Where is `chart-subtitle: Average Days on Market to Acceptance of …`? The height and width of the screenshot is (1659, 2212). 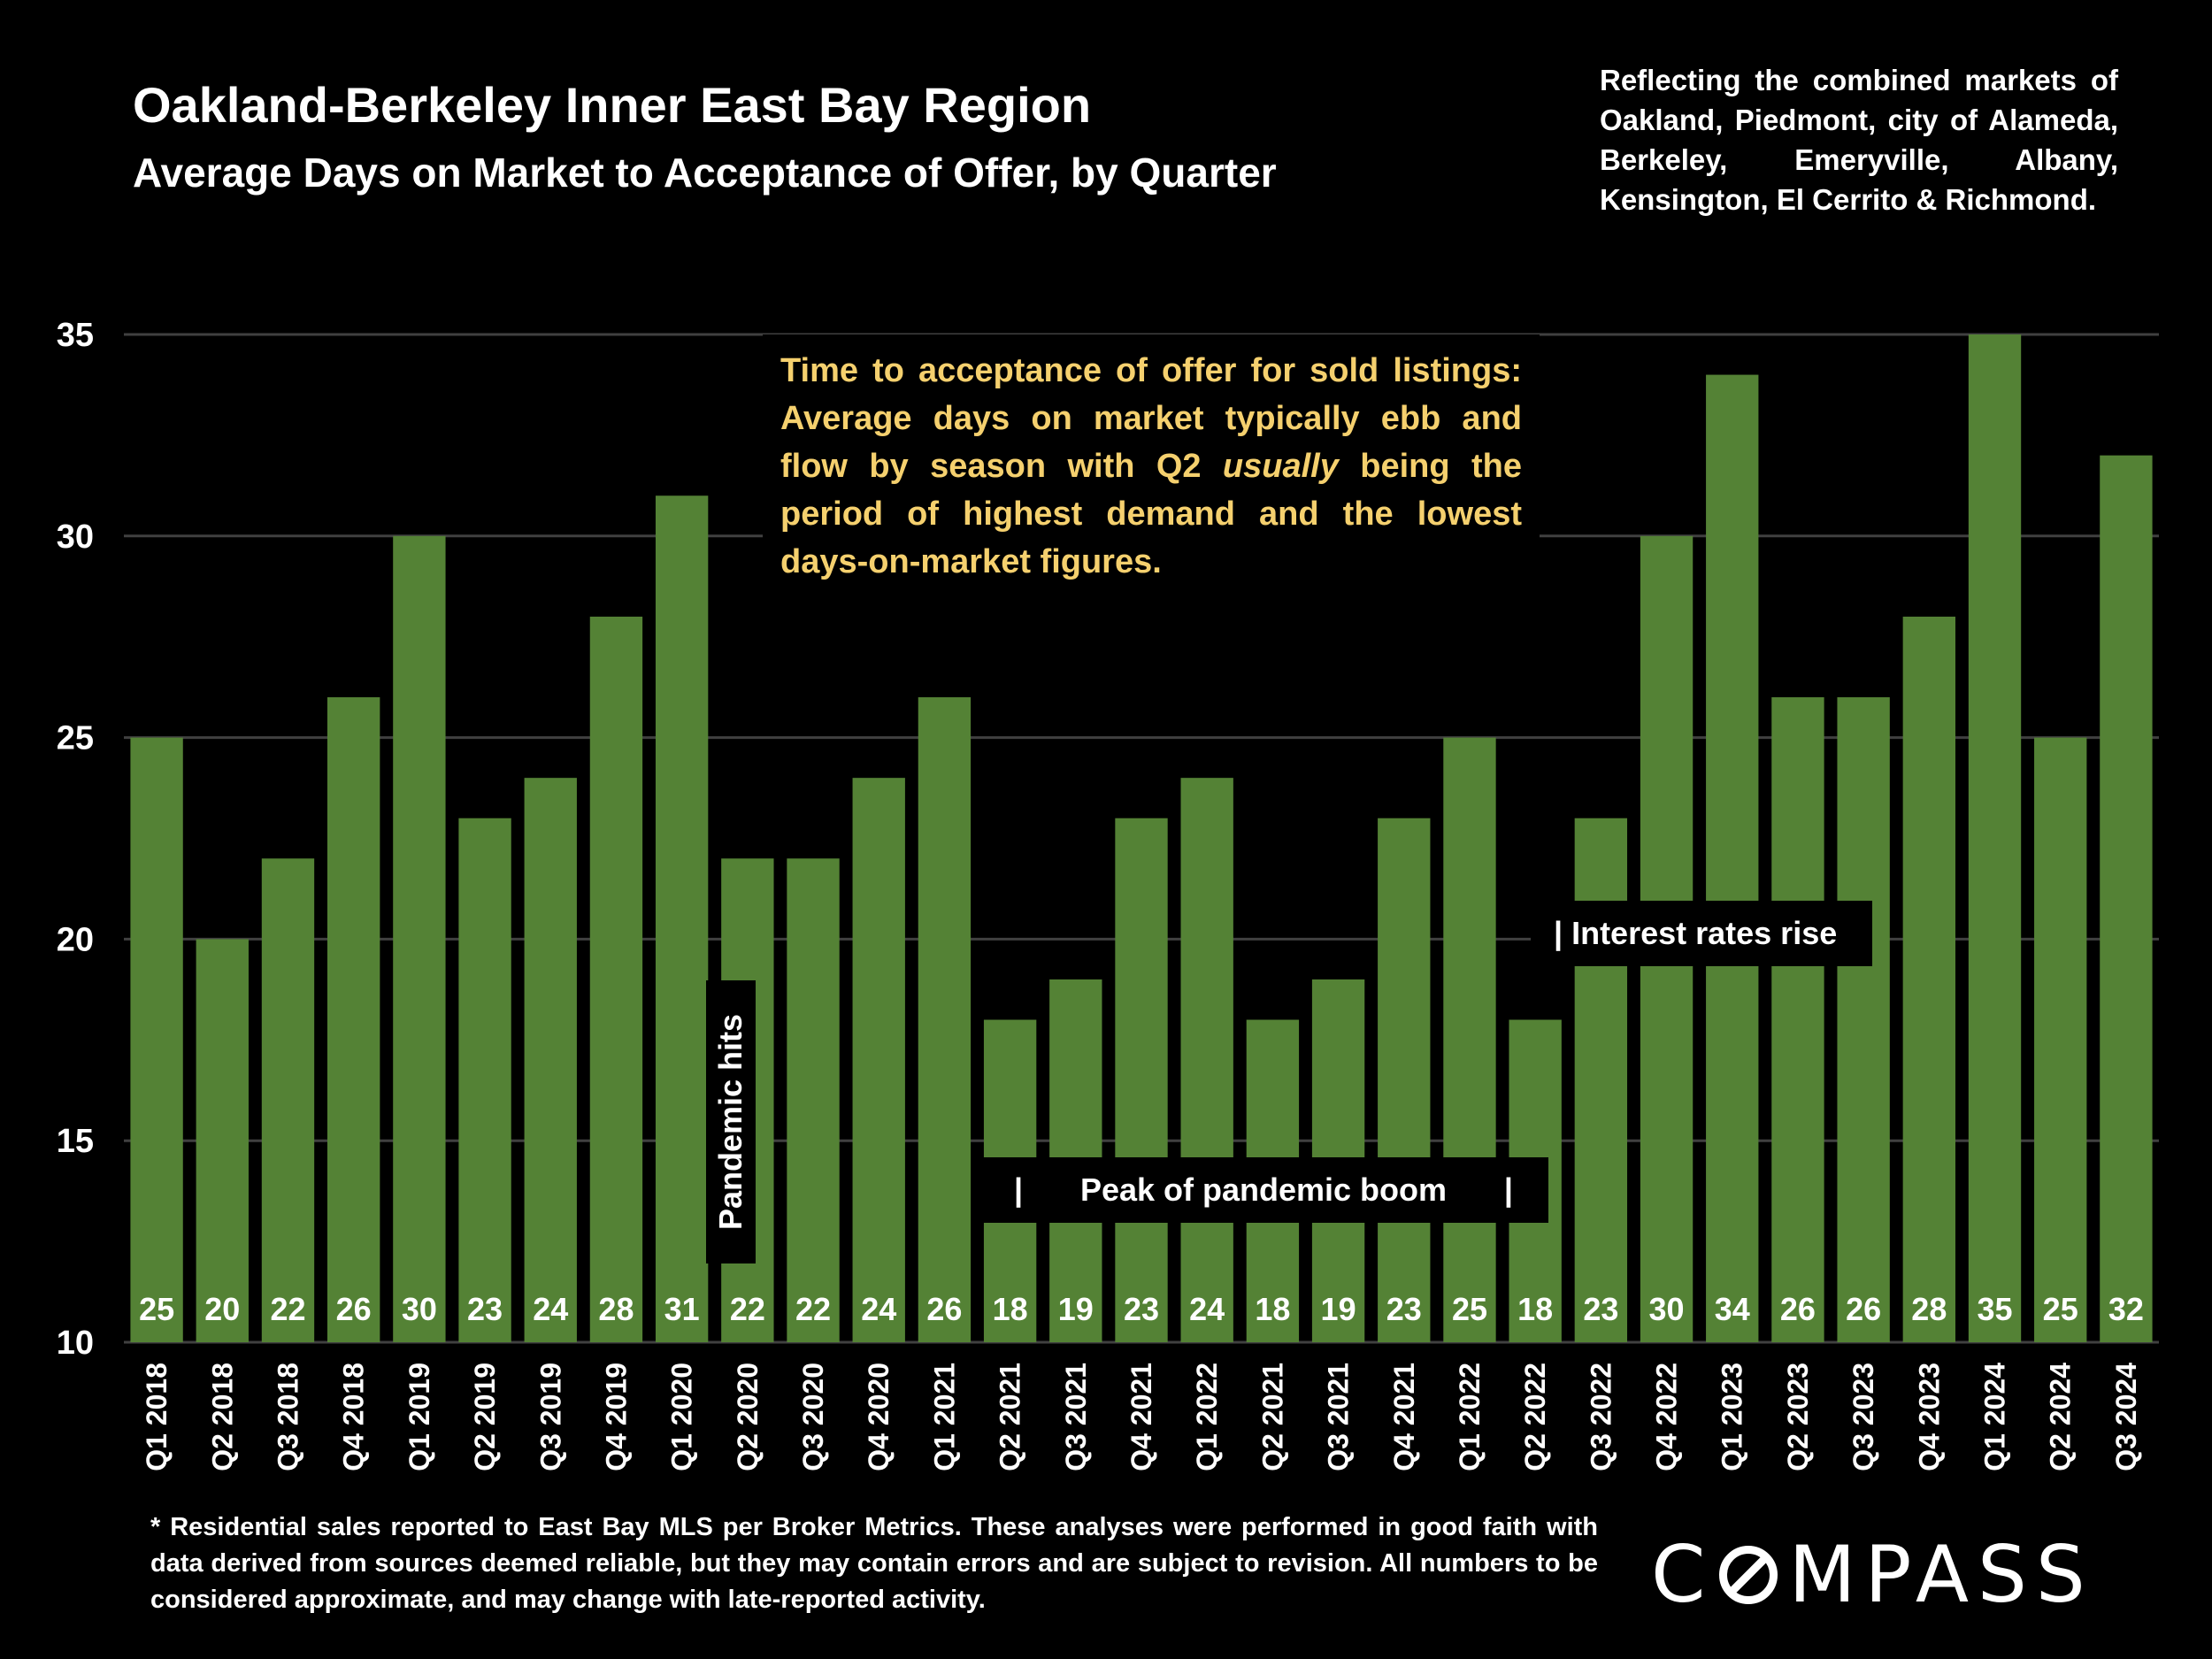
chart-subtitle: Average Days on Market to Acceptance of … is located at coordinates (705, 173).